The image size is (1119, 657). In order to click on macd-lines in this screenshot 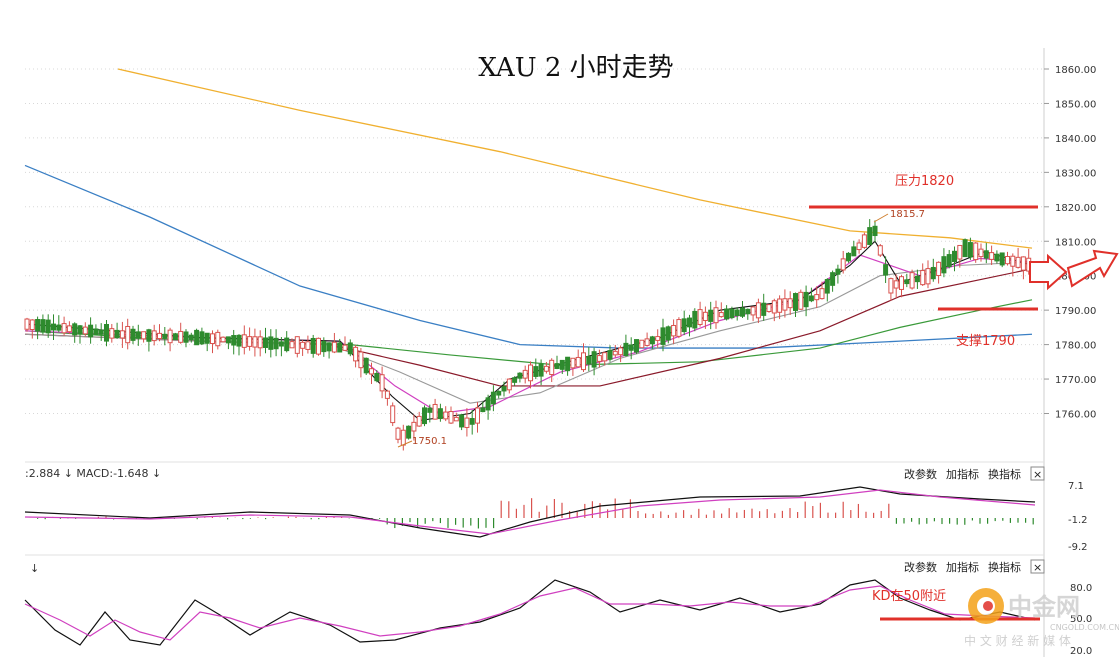, I will do `click(530, 512)`.